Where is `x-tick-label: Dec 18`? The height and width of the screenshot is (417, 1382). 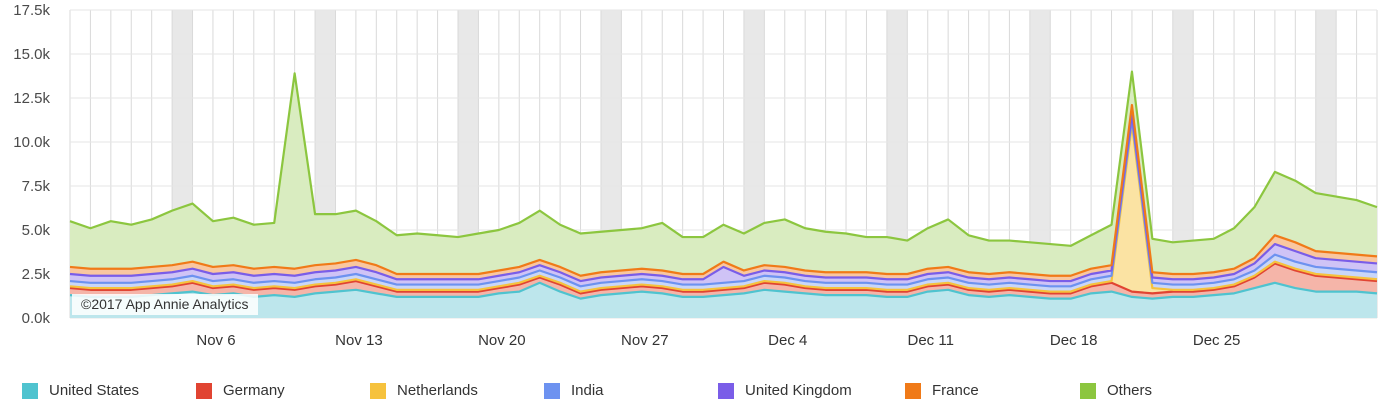
x-tick-label: Dec 18 is located at coordinates (1074, 340).